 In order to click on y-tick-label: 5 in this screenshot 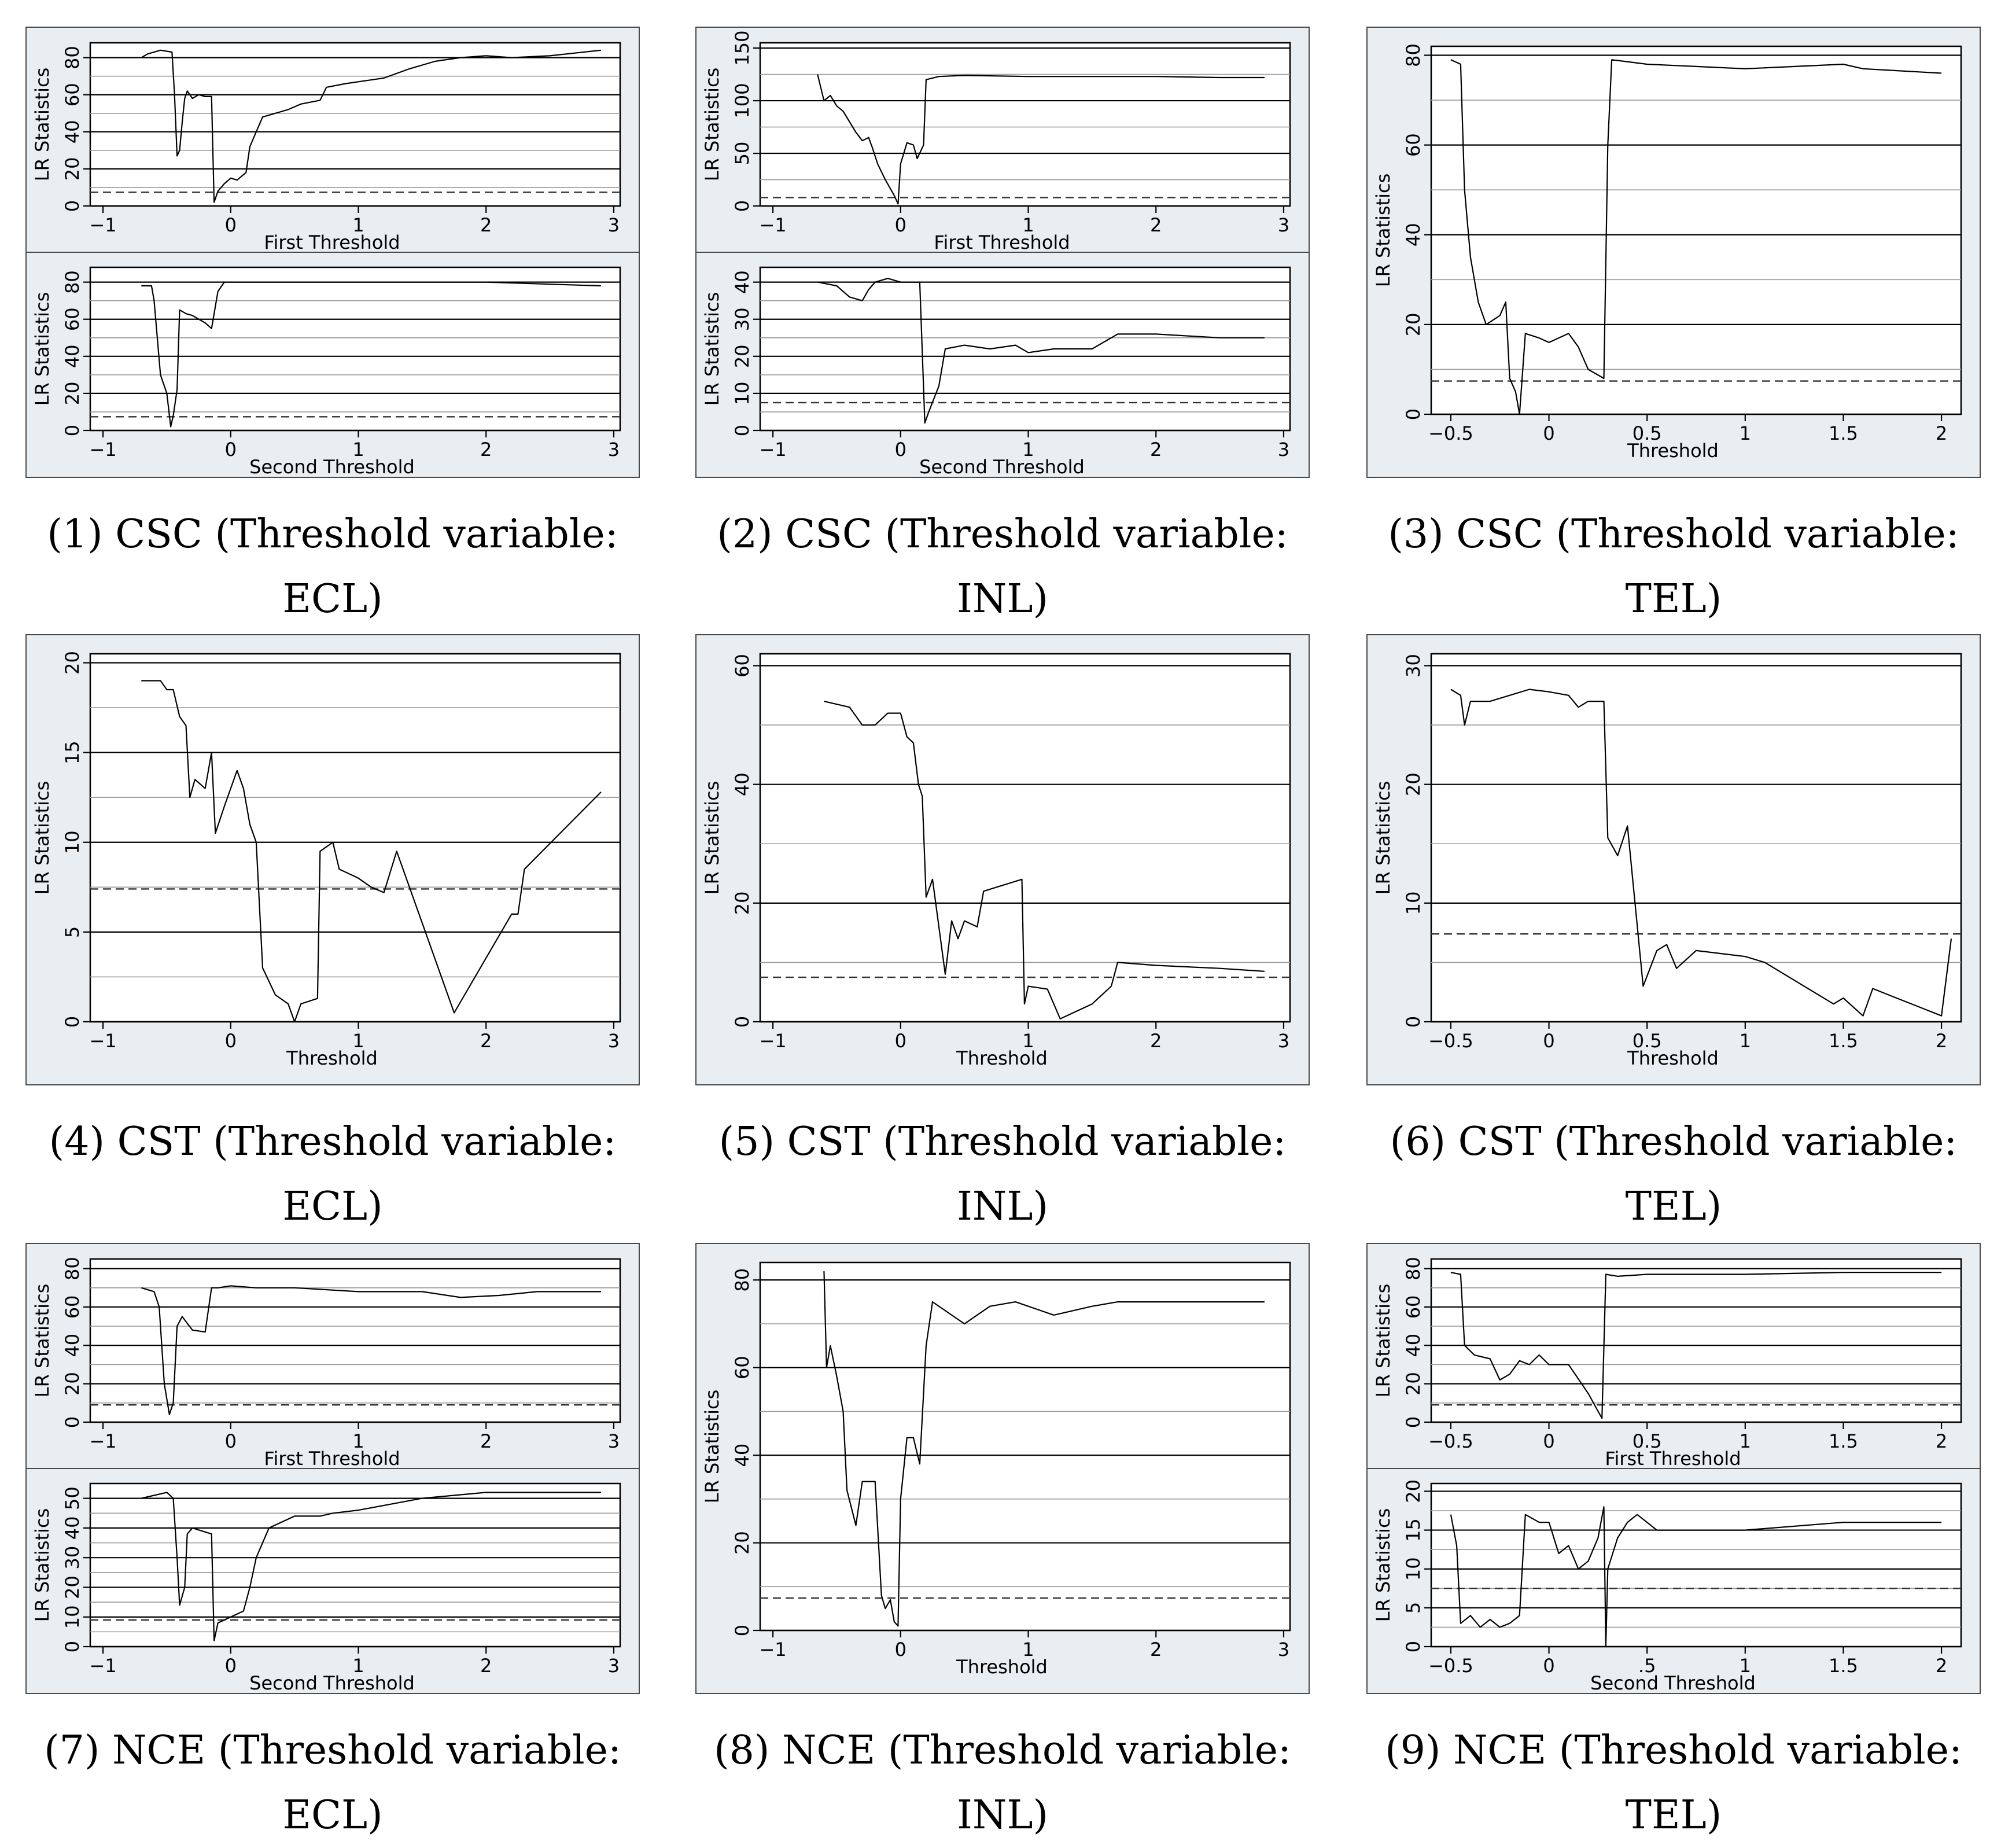, I will do `click(72, 932)`.